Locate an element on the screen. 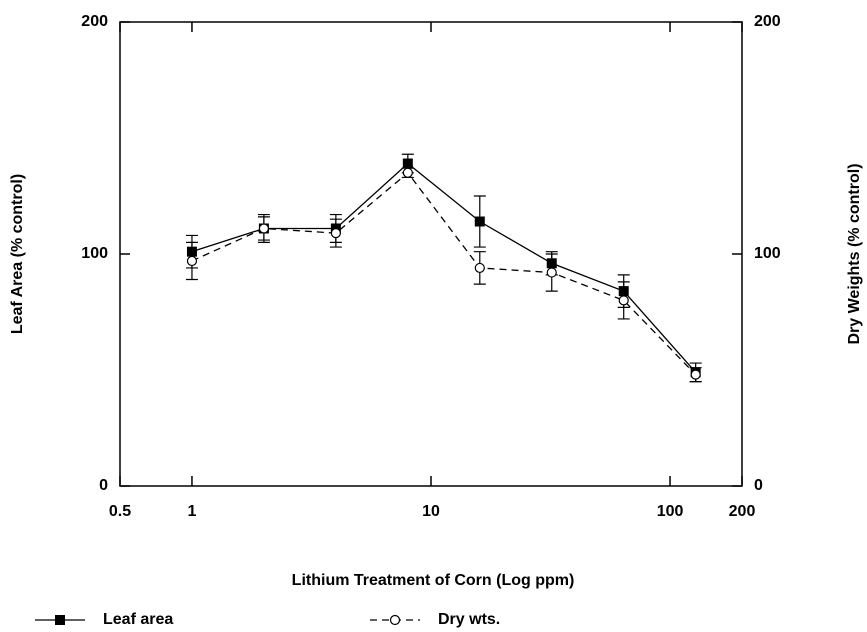 The height and width of the screenshot is (632, 867). legend-label: Leaf area is located at coordinates (138, 619).